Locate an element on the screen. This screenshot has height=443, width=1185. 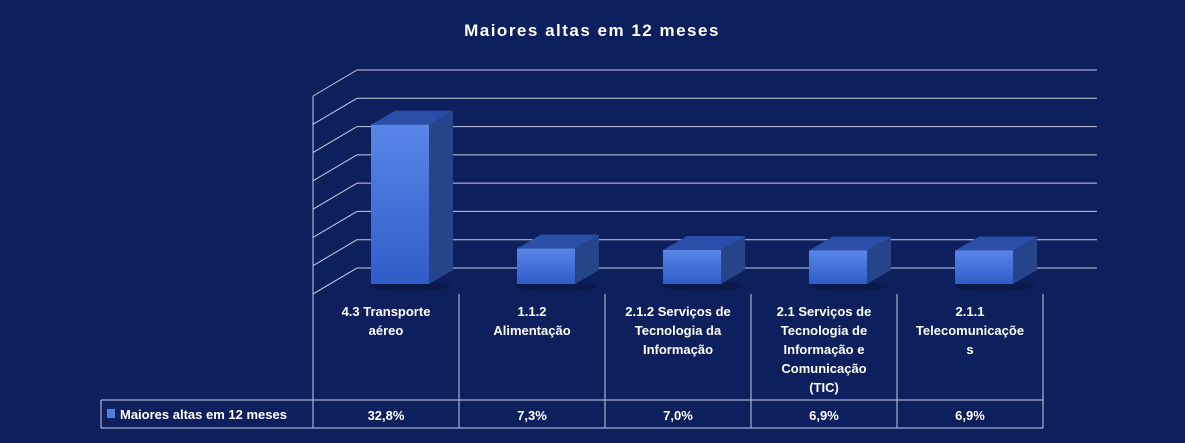
category-label: 2.1.2 Serviços de Tecnologia da Informação is located at coordinates (678, 330).